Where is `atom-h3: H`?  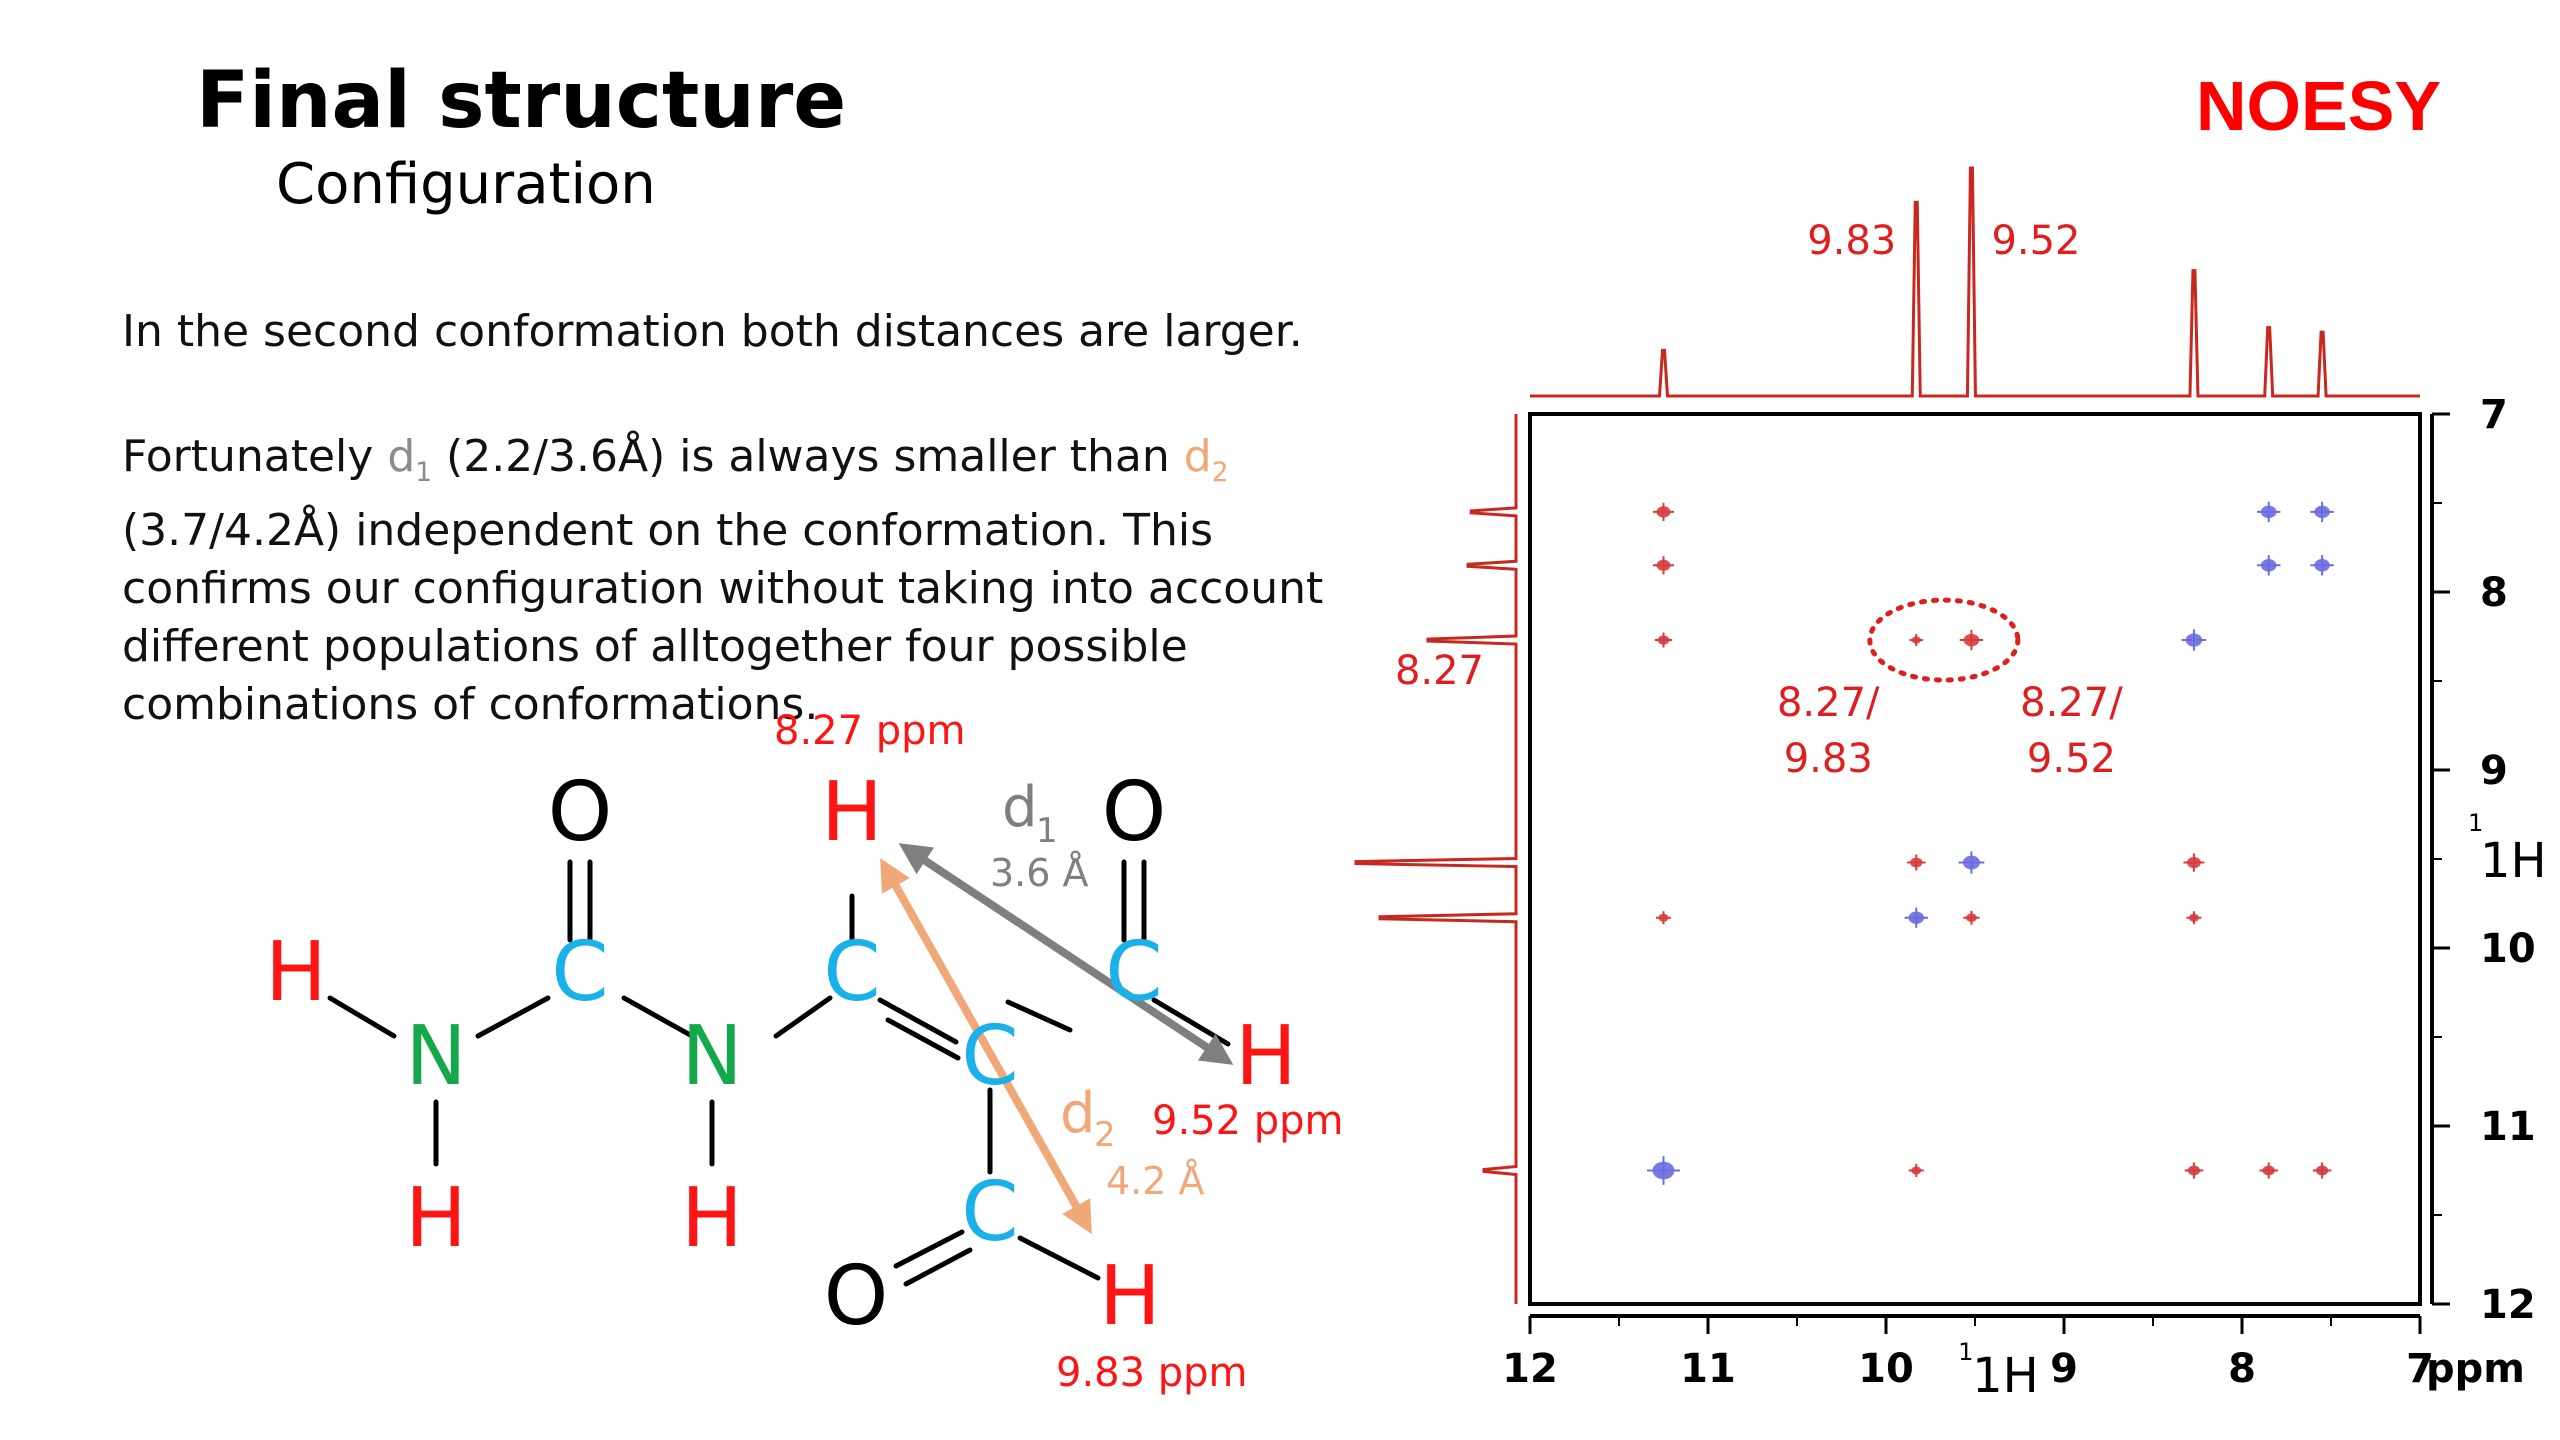 atom-h3: H is located at coordinates (712, 1218).